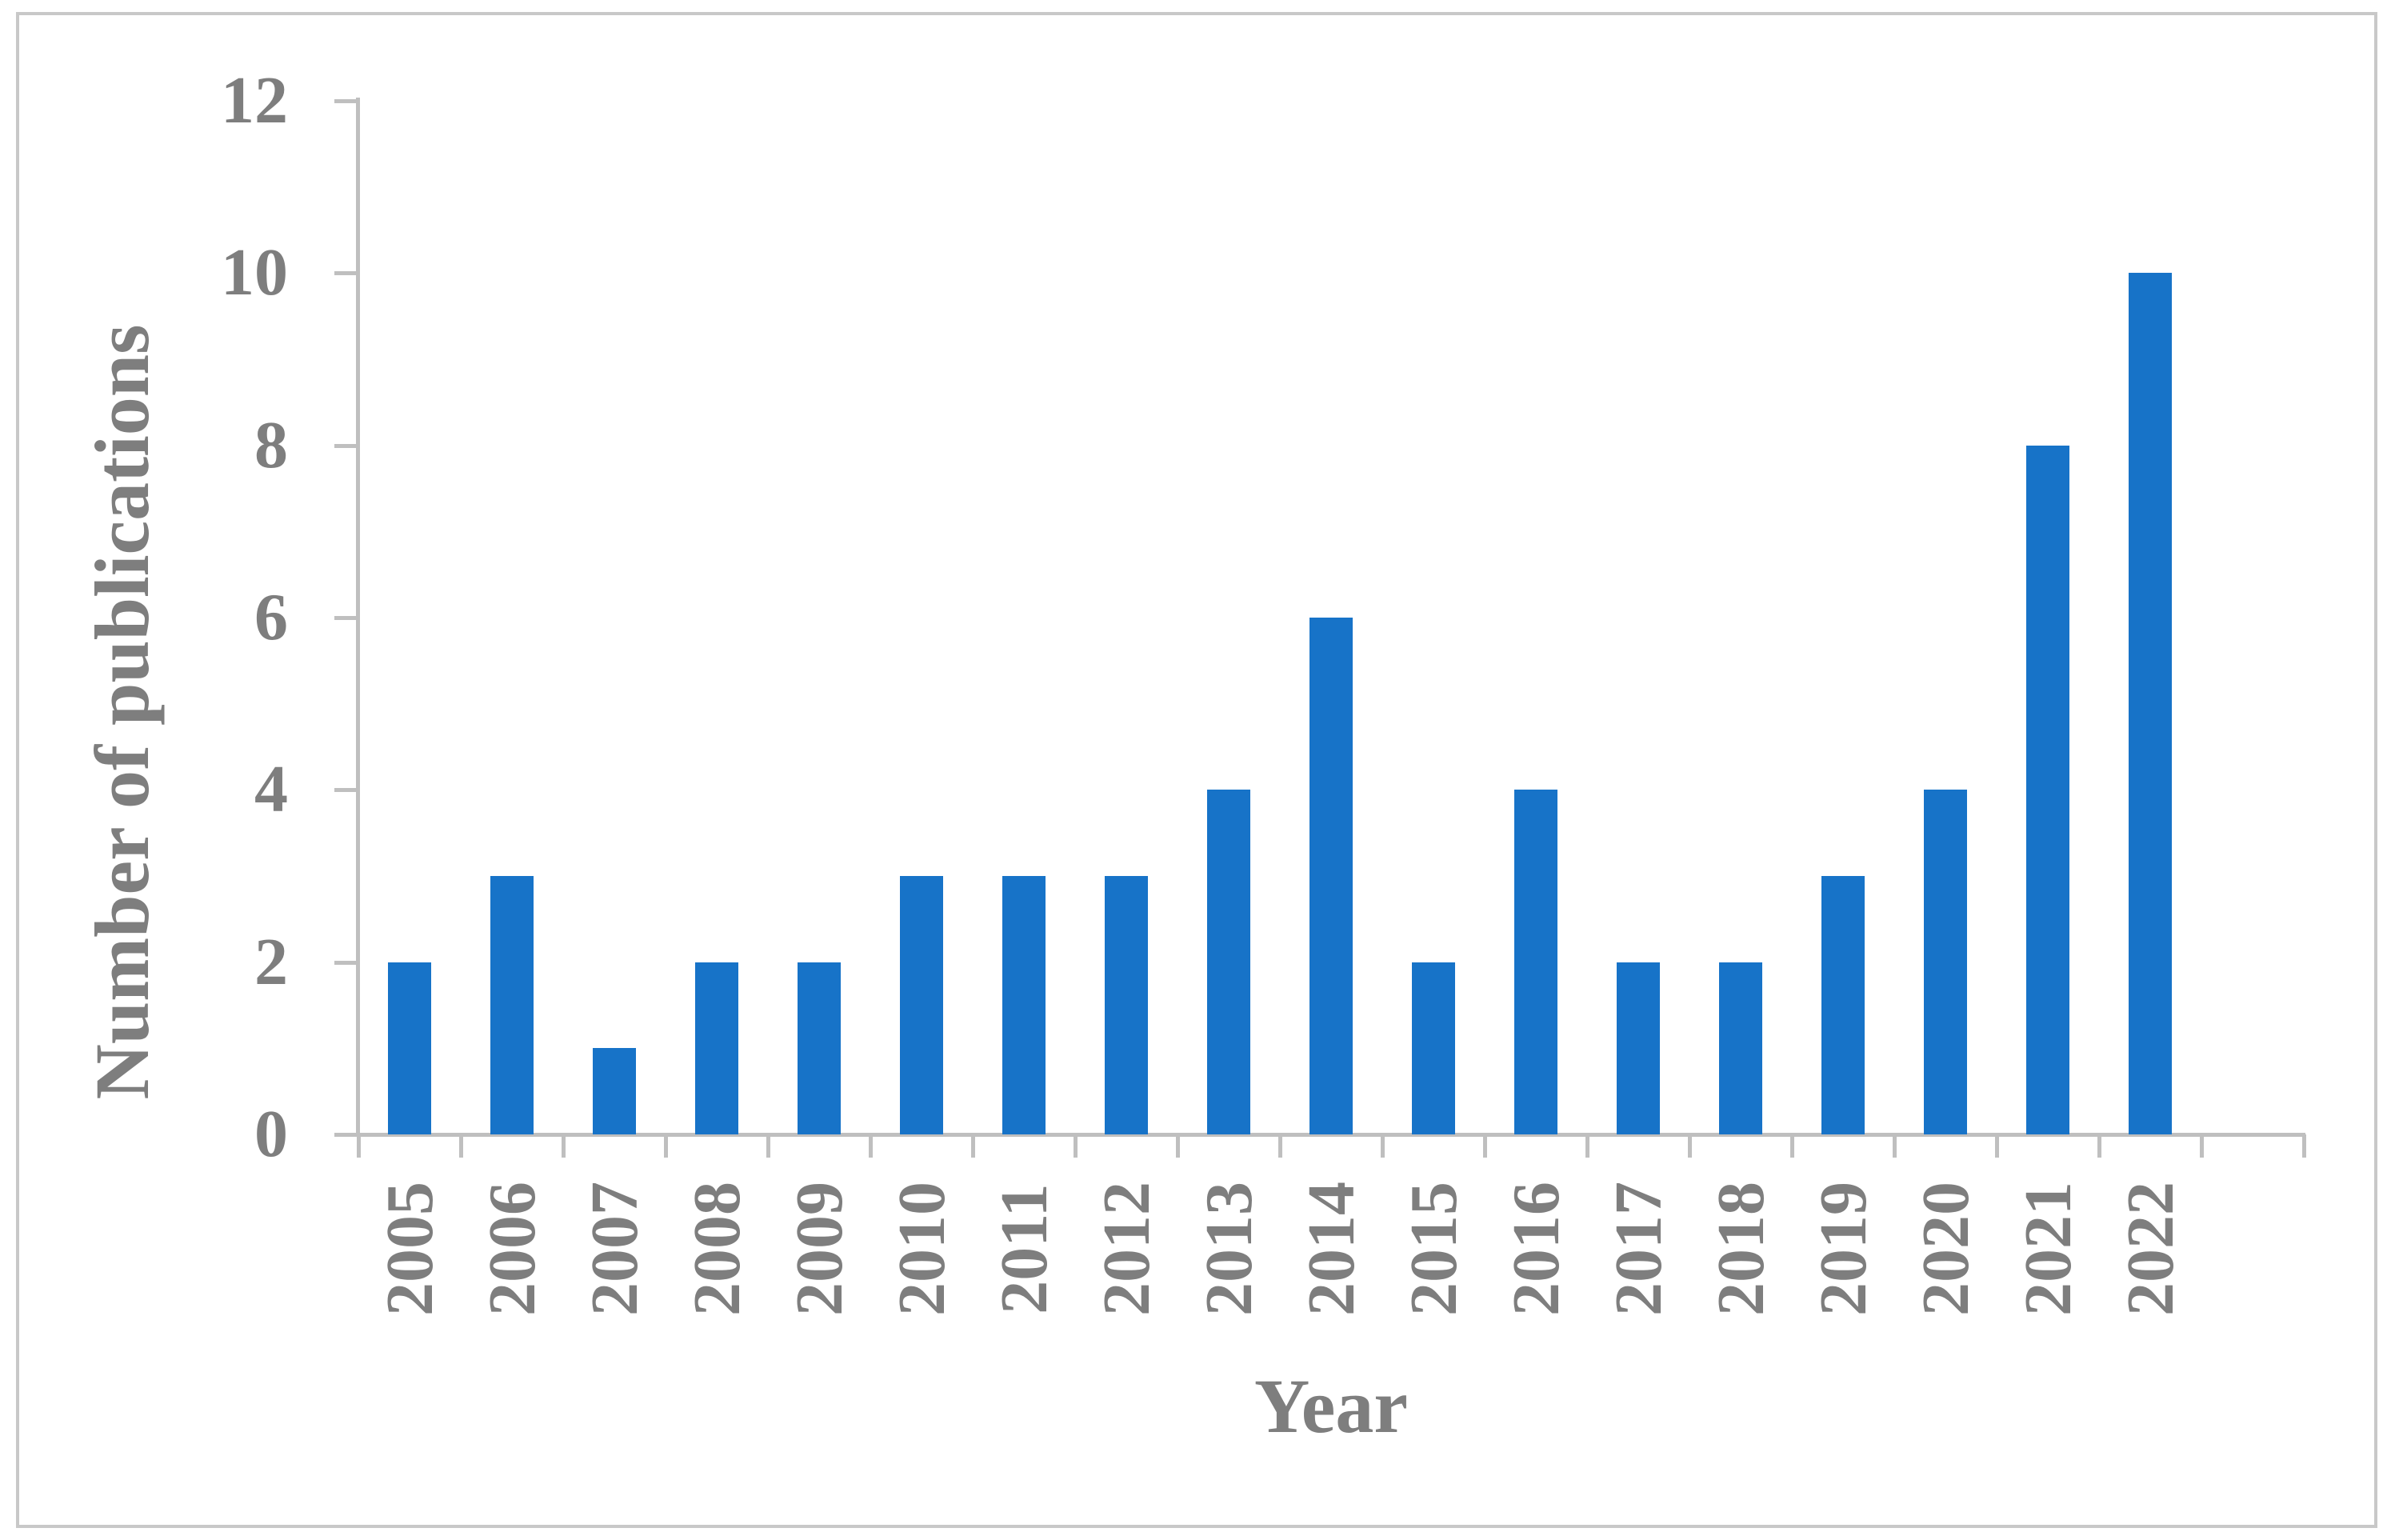 The image size is (2395, 1540). Describe the element at coordinates (1945, 962) in the screenshot. I see `bar-2020` at that location.